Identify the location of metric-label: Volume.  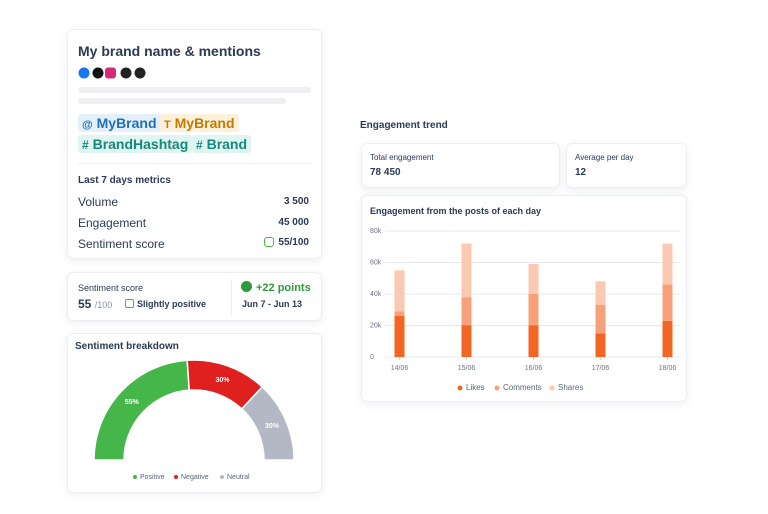
(98, 202).